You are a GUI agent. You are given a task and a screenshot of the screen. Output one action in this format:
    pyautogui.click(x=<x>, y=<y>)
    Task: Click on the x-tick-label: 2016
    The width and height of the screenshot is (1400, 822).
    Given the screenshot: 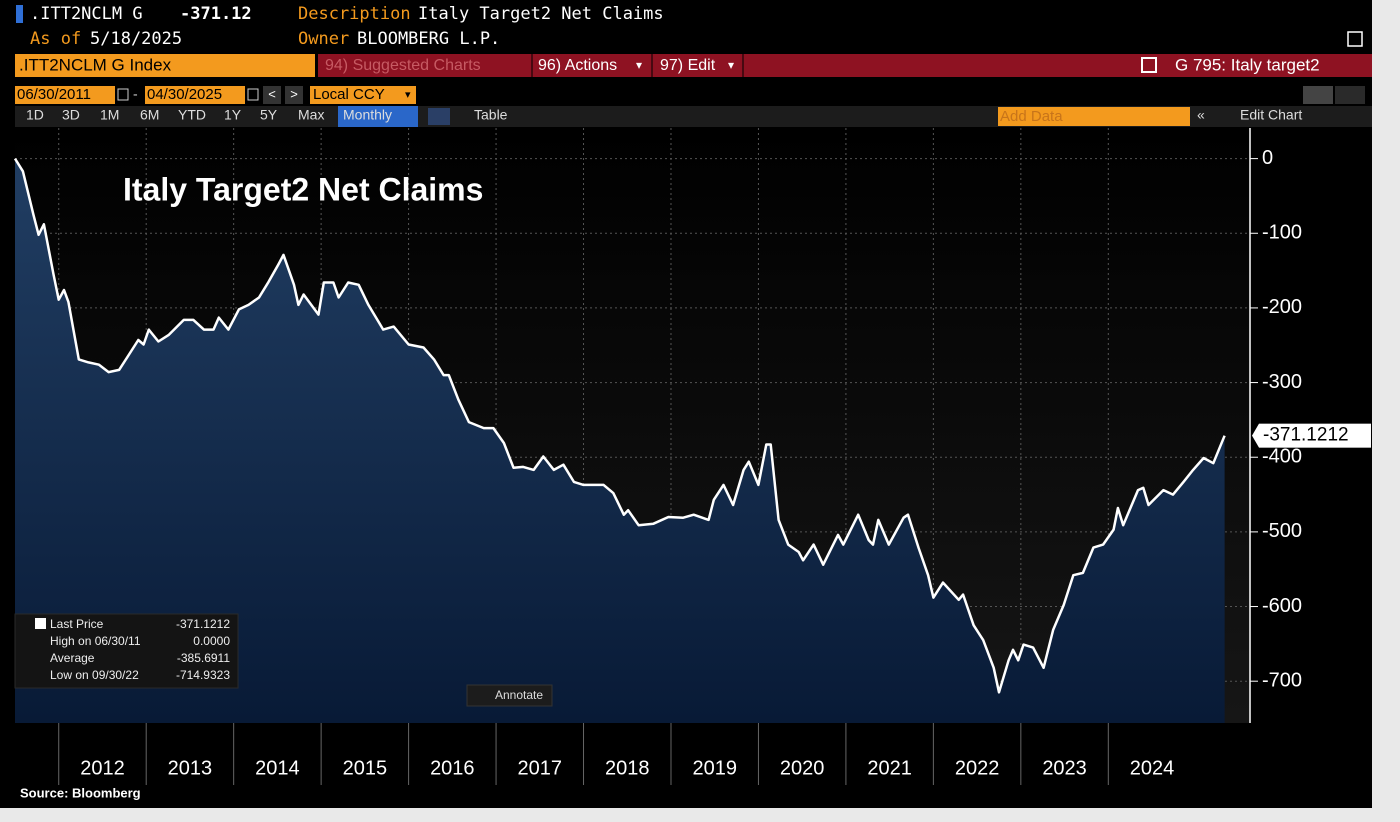 What is the action you would take?
    pyautogui.click(x=452, y=768)
    